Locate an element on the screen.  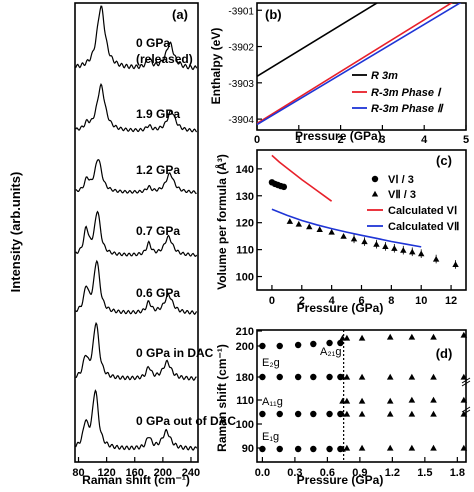
panel-b-x-tick-label: 1 is located at coordinates (299, 140).